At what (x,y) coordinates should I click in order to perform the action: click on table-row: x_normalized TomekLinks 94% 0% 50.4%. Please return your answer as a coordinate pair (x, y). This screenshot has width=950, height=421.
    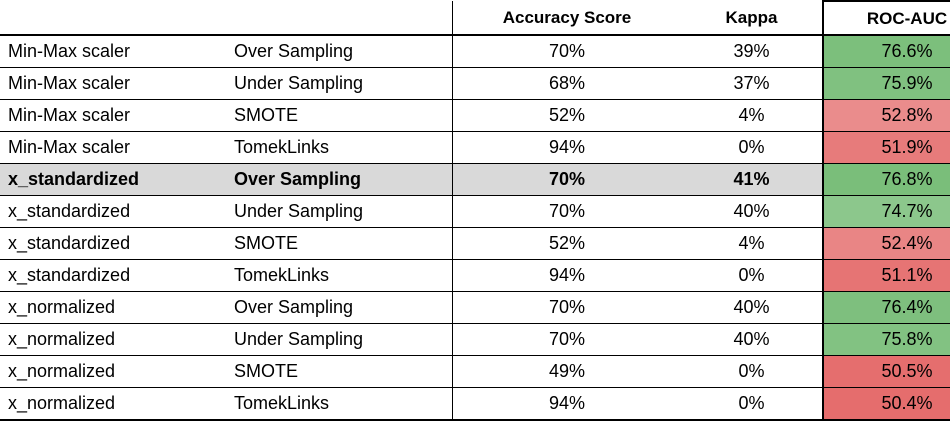
    Looking at the image, I should click on (475, 404).